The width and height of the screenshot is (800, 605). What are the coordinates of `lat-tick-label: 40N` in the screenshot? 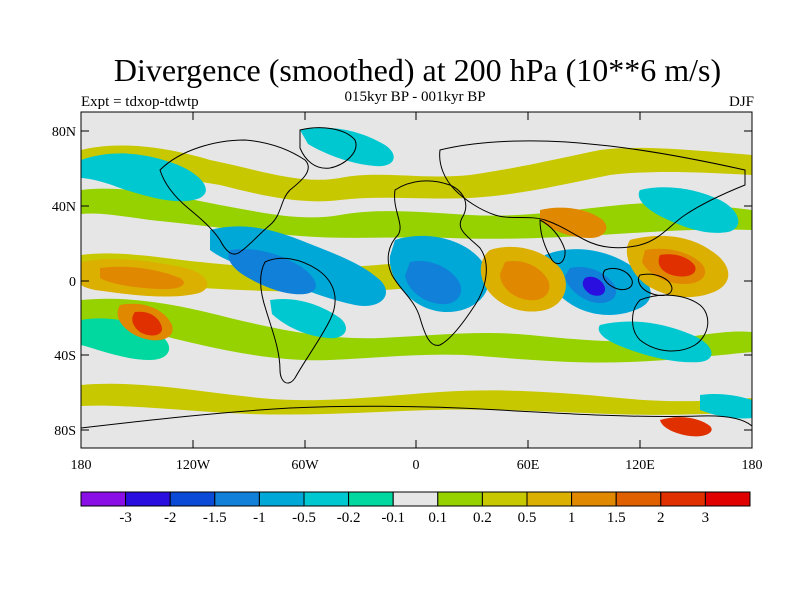 It's located at (64, 207).